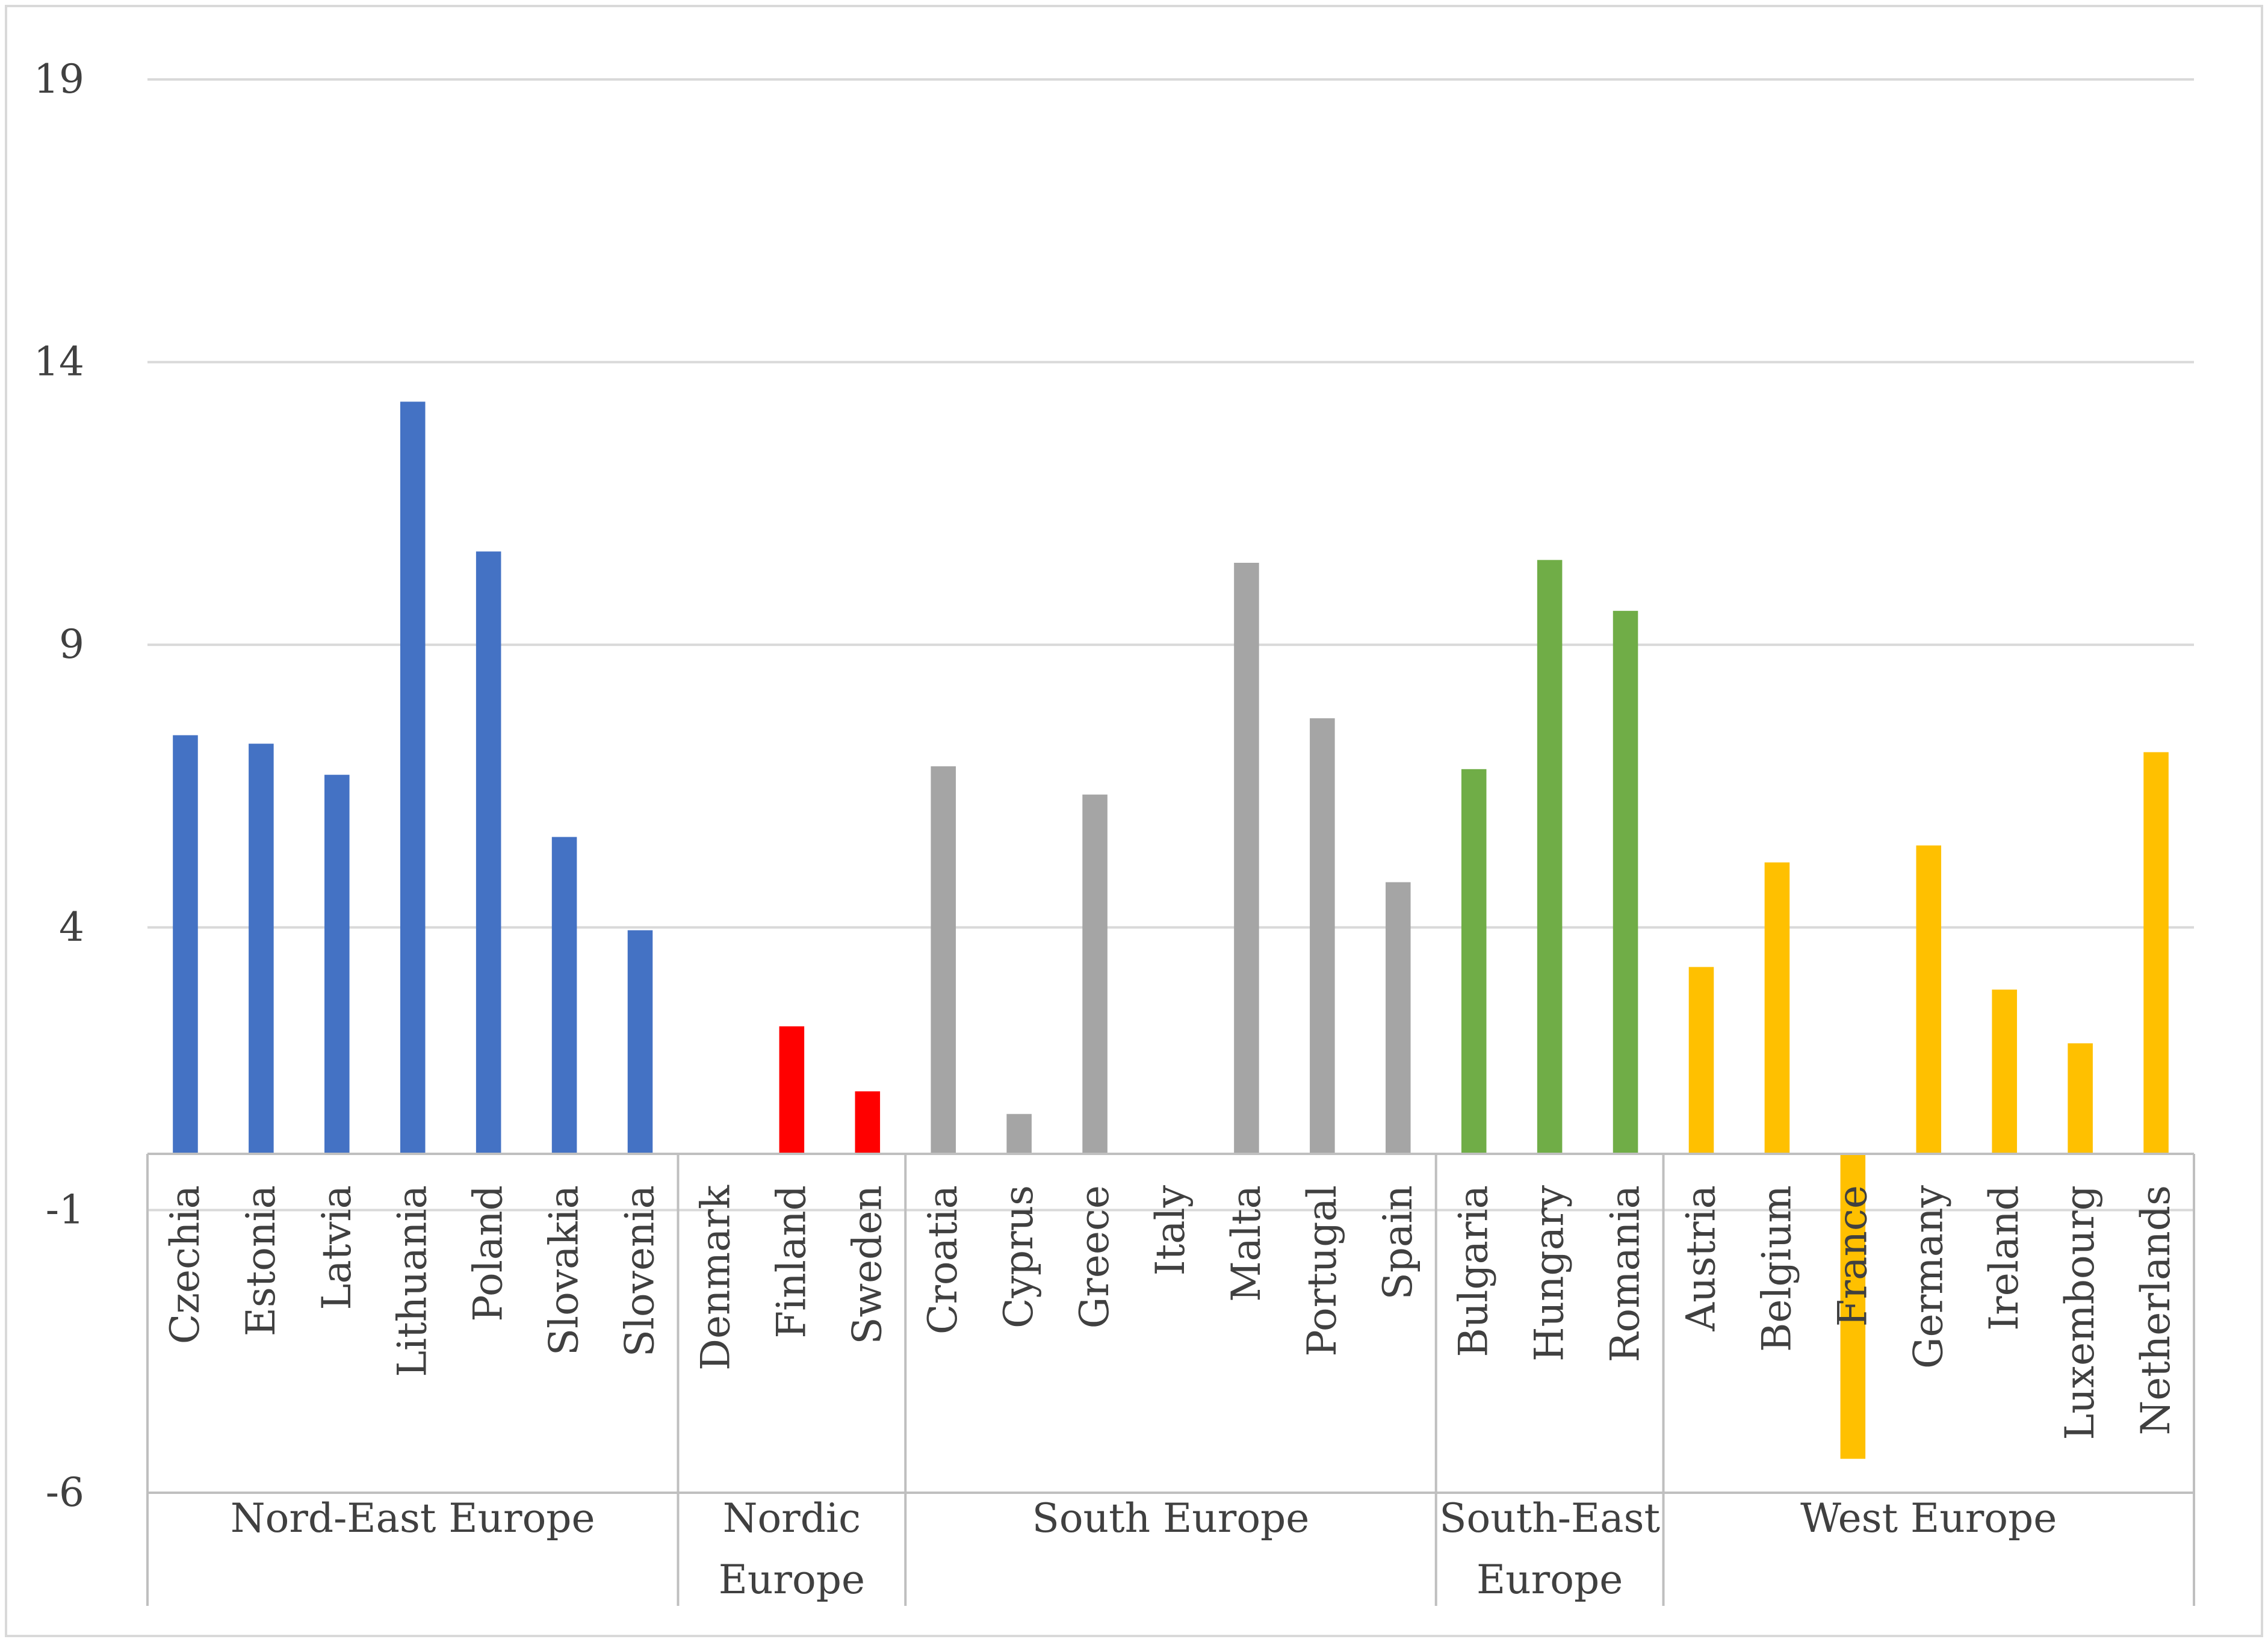  I want to click on bar-cyprus, so click(1019, 1134).